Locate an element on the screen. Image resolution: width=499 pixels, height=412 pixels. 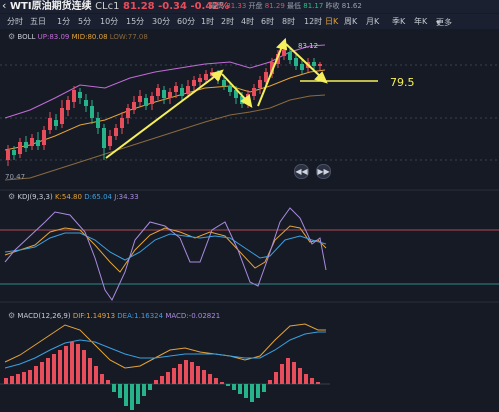
low-value: 81.17 is located at coordinates (313, 6).